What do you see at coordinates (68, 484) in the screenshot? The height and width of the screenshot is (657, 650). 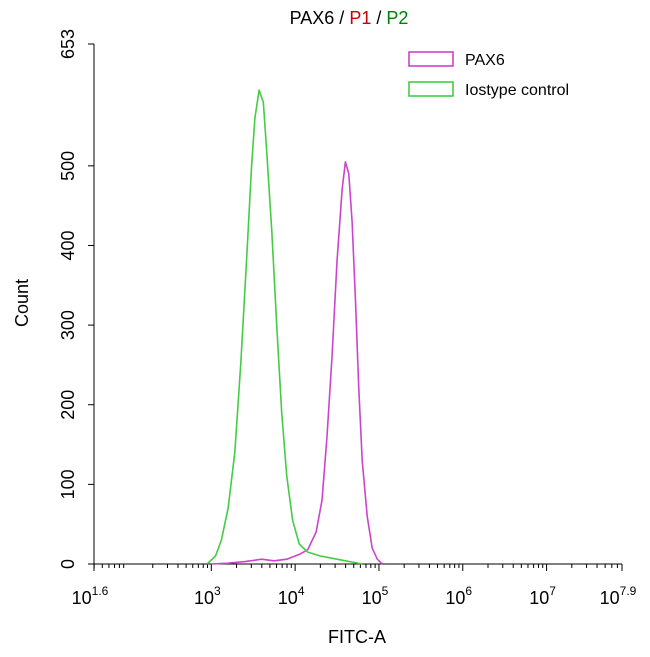 I see `y-tick-label: 100` at bounding box center [68, 484].